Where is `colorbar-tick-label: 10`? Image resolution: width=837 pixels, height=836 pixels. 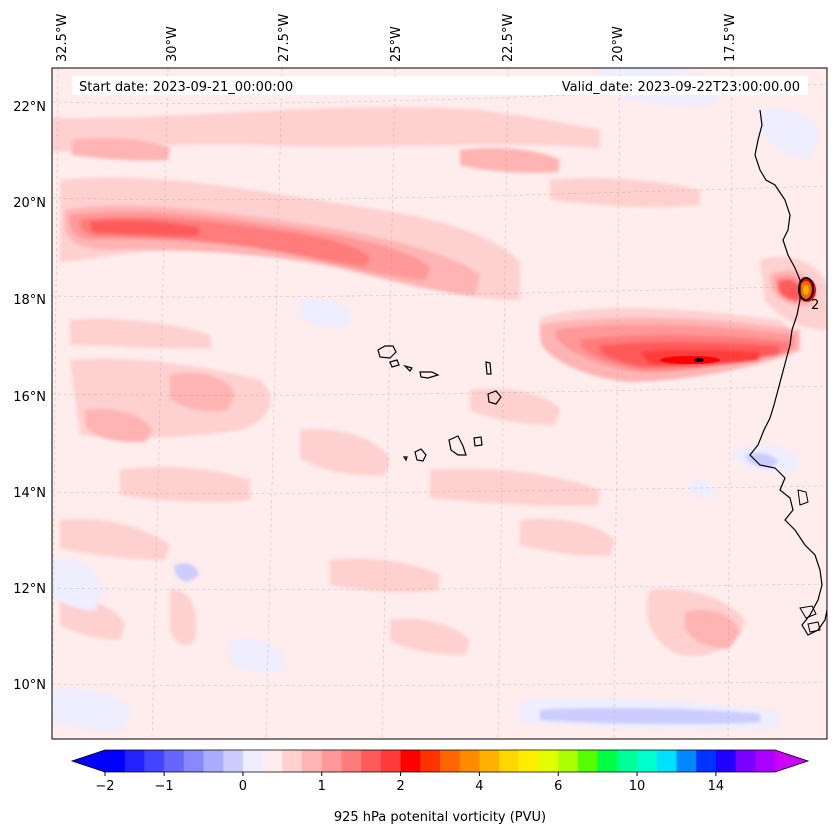
colorbar-tick-label: 10 is located at coordinates (637, 786).